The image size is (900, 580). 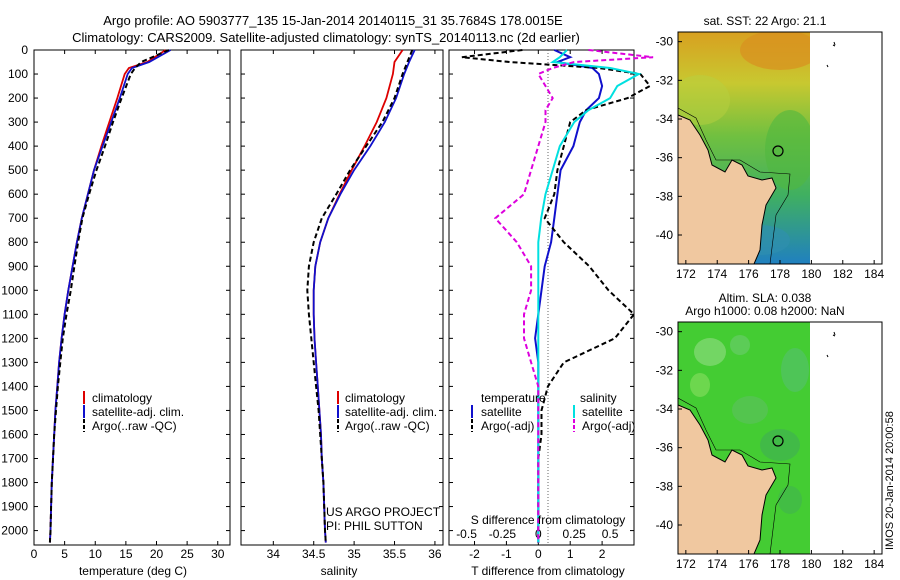 What do you see at coordinates (15, 314) in the screenshot?
I see `depth-tick-label: 1100` at bounding box center [15, 314].